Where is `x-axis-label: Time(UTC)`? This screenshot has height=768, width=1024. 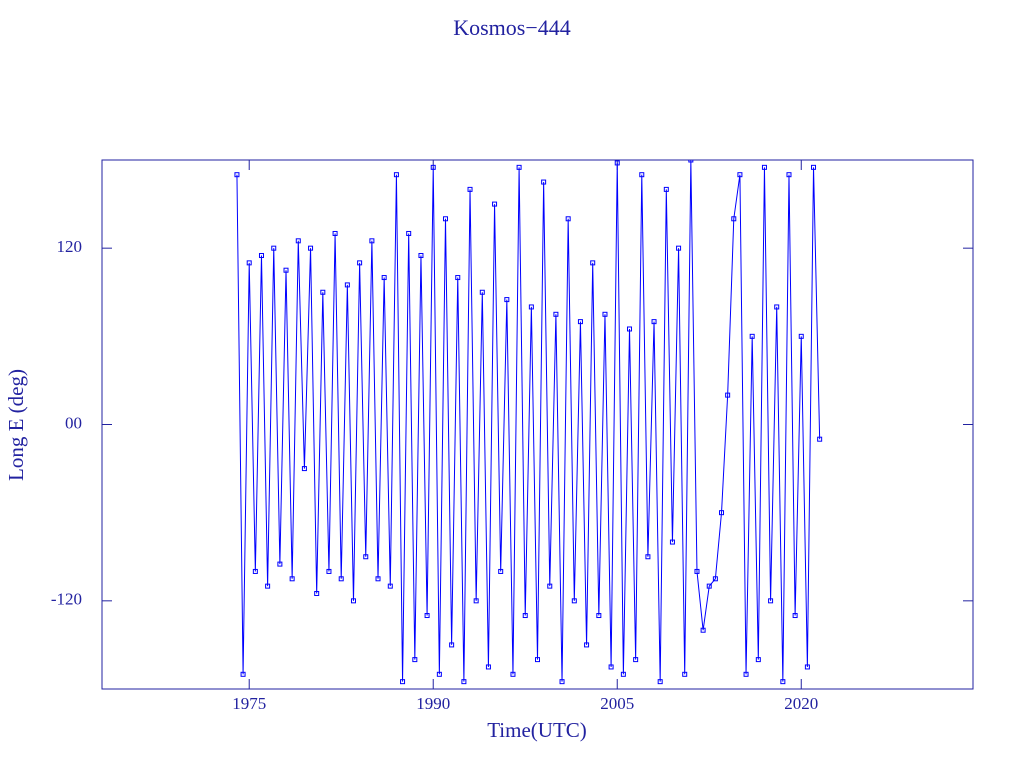 x-axis-label: Time(UTC) is located at coordinates (537, 730).